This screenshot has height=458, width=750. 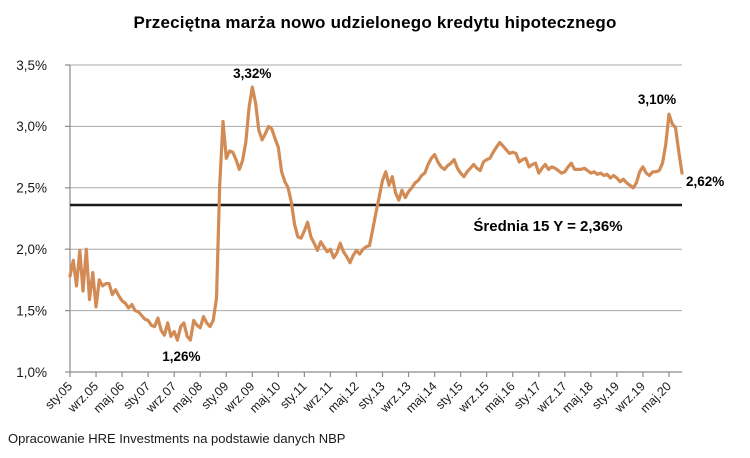 What do you see at coordinates (31, 65) in the screenshot?
I see `y-tick-label: 3,5%` at bounding box center [31, 65].